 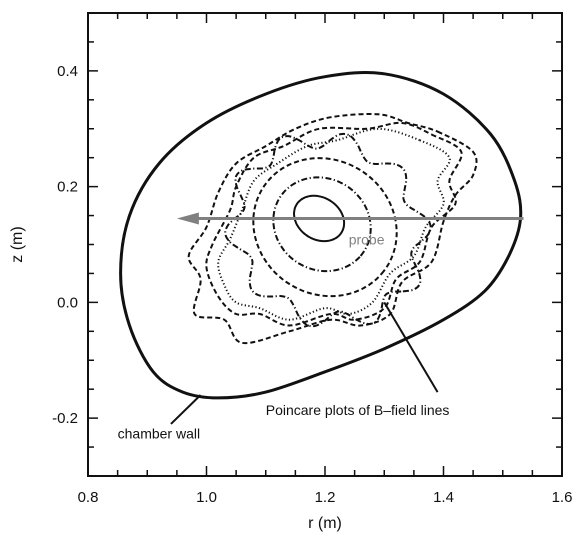 I want to click on annotation-label: probe, so click(x=367, y=240).